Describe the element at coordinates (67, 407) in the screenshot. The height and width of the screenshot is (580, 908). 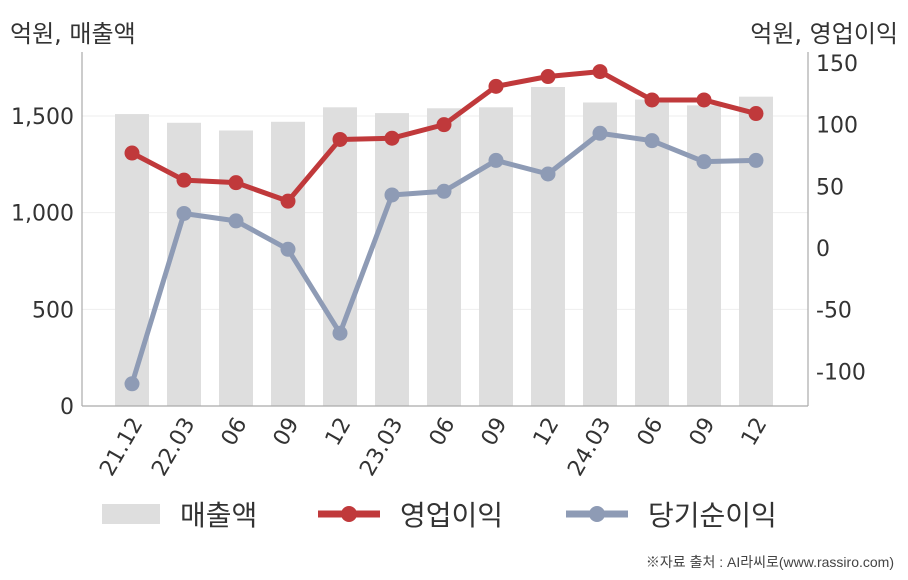
I see `left-tick-label: 0` at that location.